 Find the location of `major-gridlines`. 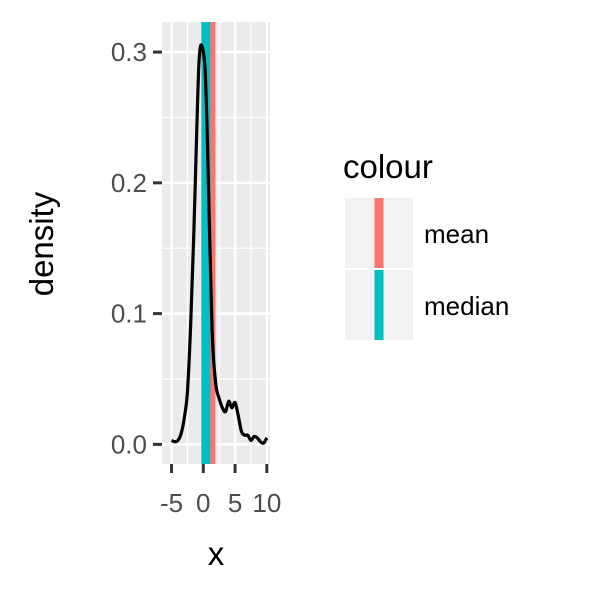

major-gridlines is located at coordinates (216, 243).